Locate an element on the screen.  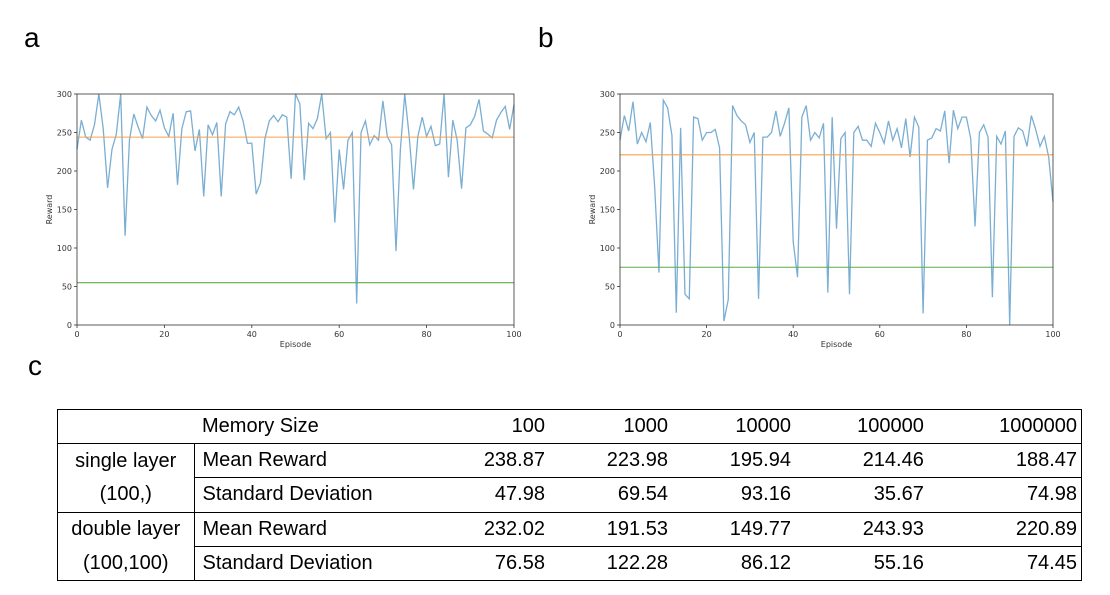
table-cell: 122.28 is located at coordinates (637, 562).